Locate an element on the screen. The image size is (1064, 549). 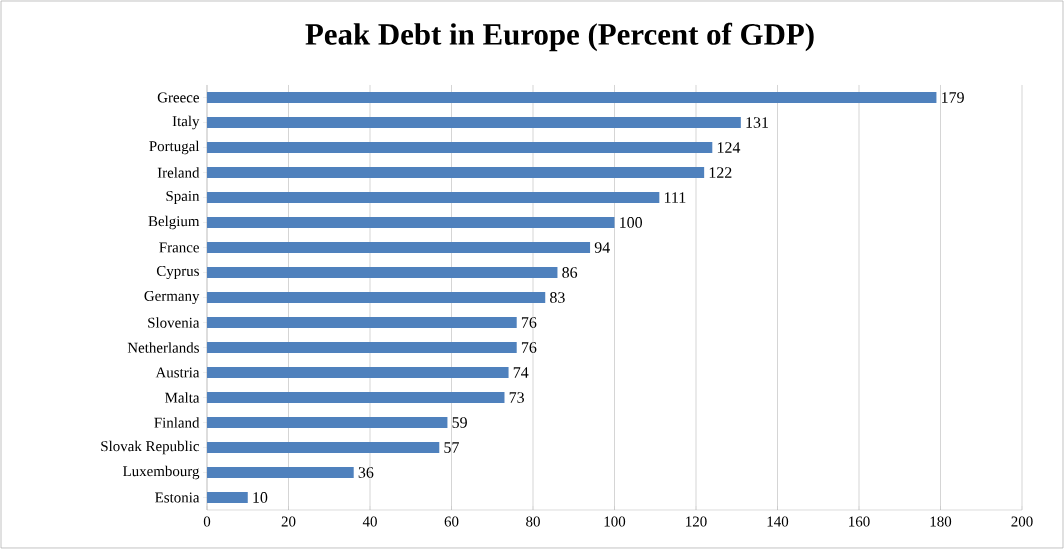
x-tick-label: 140 is located at coordinates (778, 521).